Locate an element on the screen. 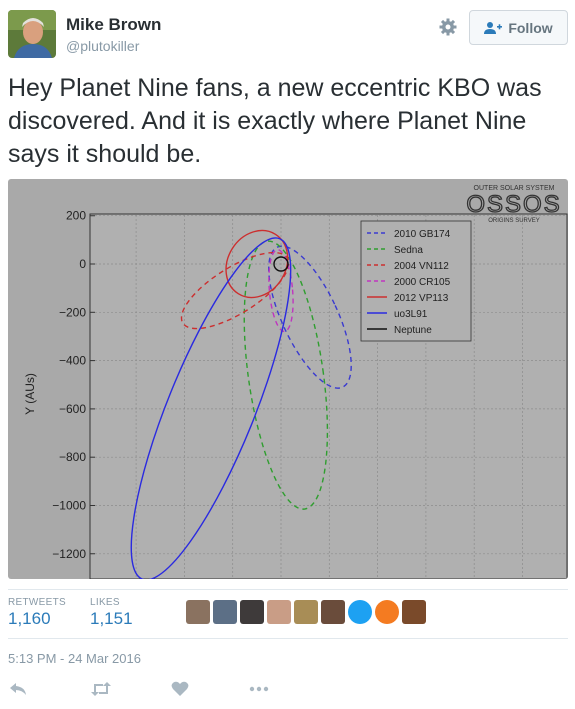 Image resolution: width=575 pixels, height=709 pixels. legend-box is located at coordinates (416, 281).